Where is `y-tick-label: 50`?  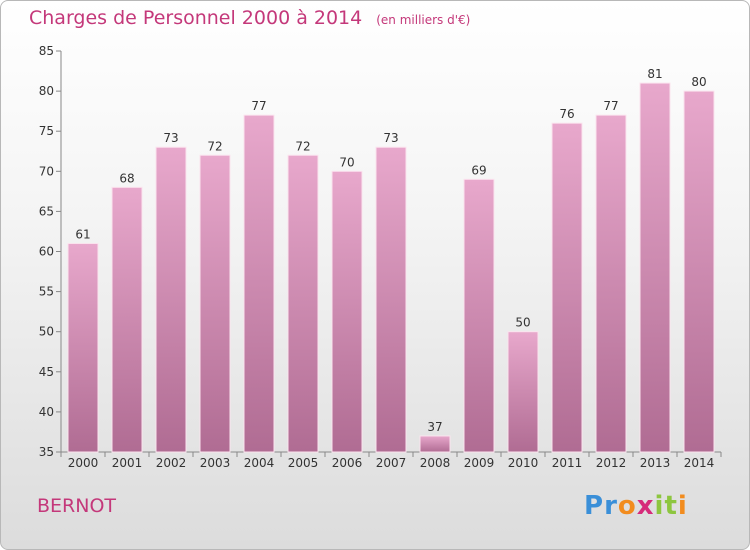
y-tick-label: 50 is located at coordinates (46, 332).